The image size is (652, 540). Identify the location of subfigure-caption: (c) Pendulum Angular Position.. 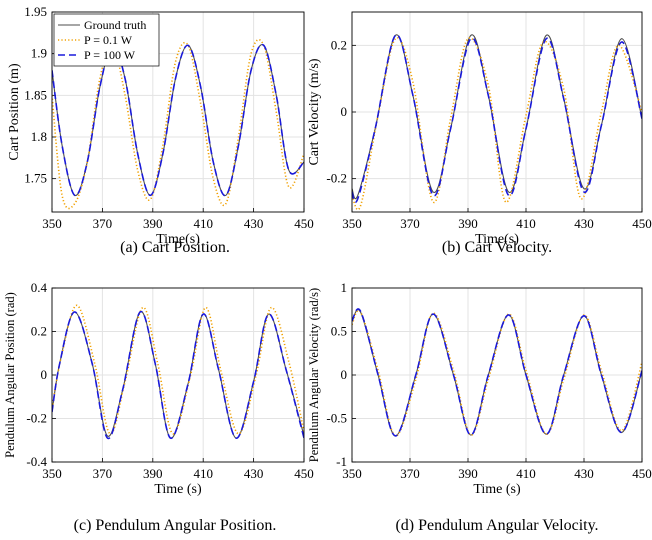
(175, 525).